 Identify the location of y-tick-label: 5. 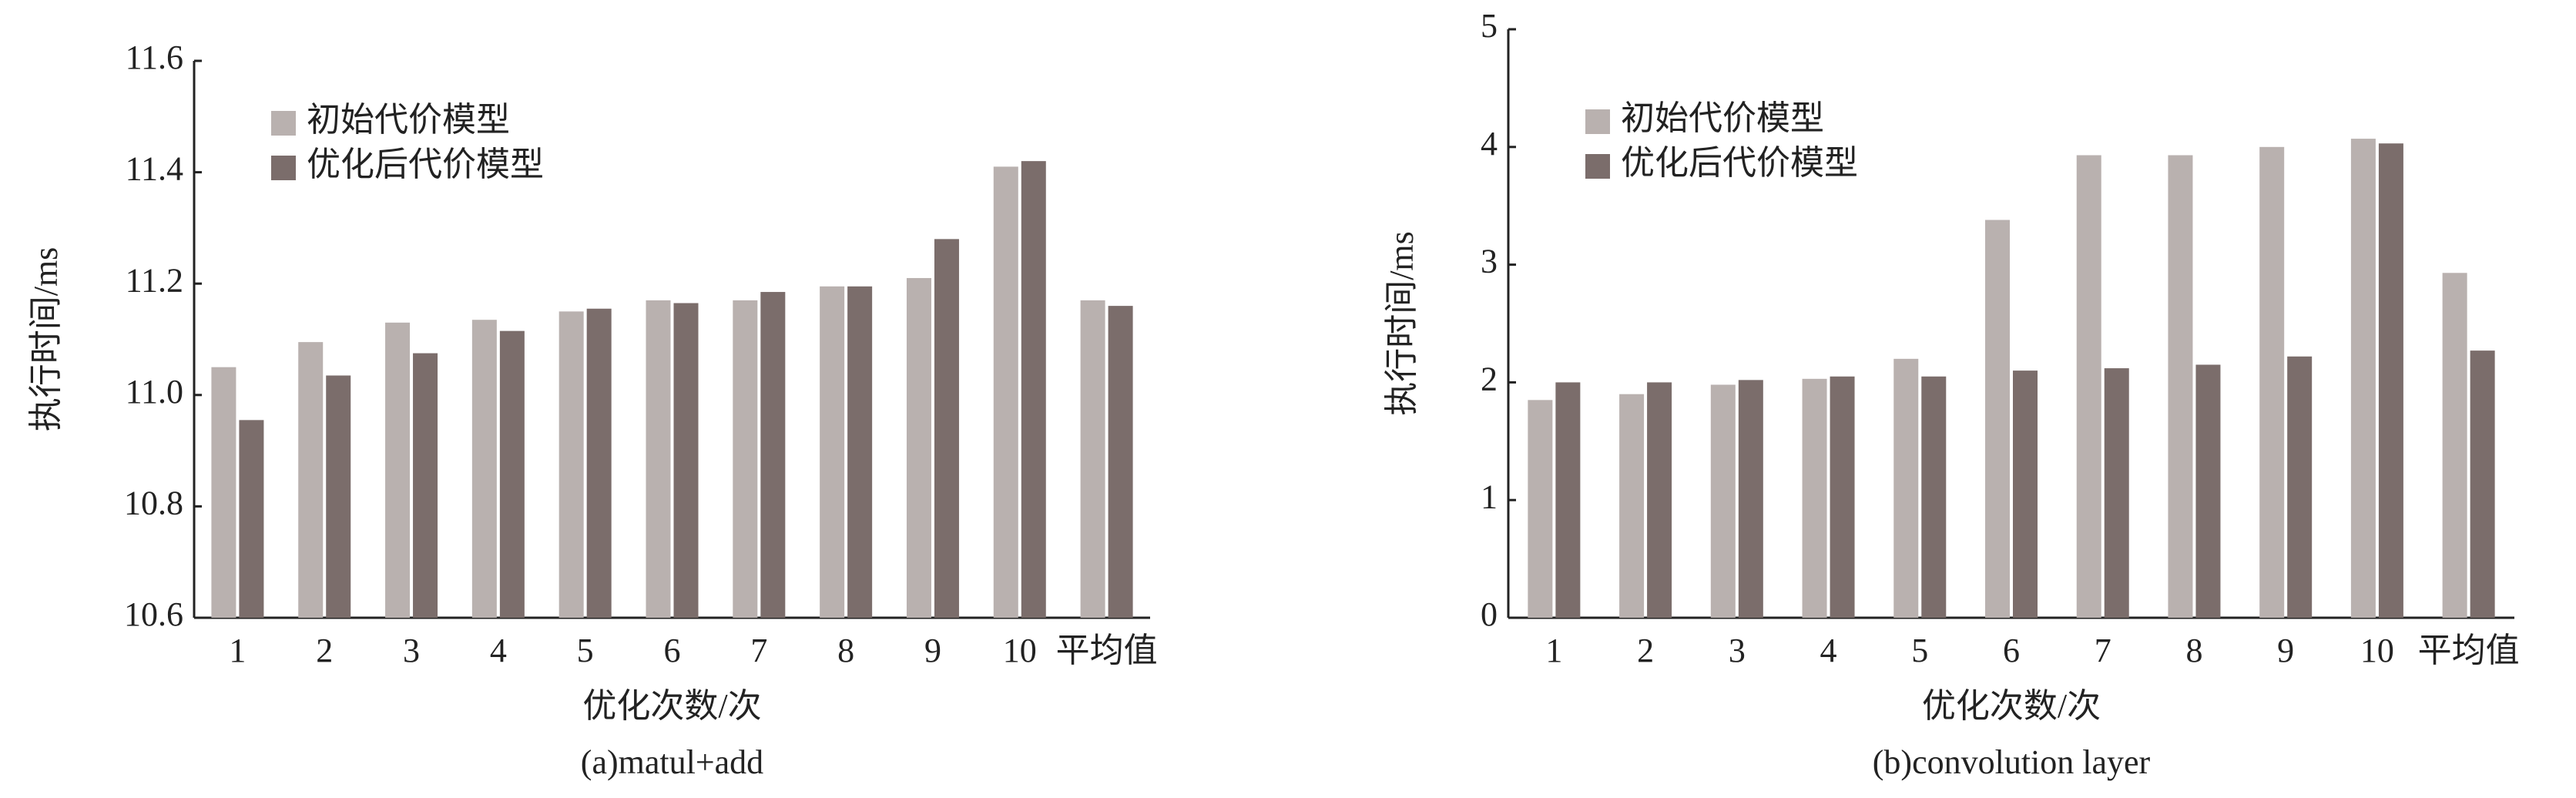
(1489, 26).